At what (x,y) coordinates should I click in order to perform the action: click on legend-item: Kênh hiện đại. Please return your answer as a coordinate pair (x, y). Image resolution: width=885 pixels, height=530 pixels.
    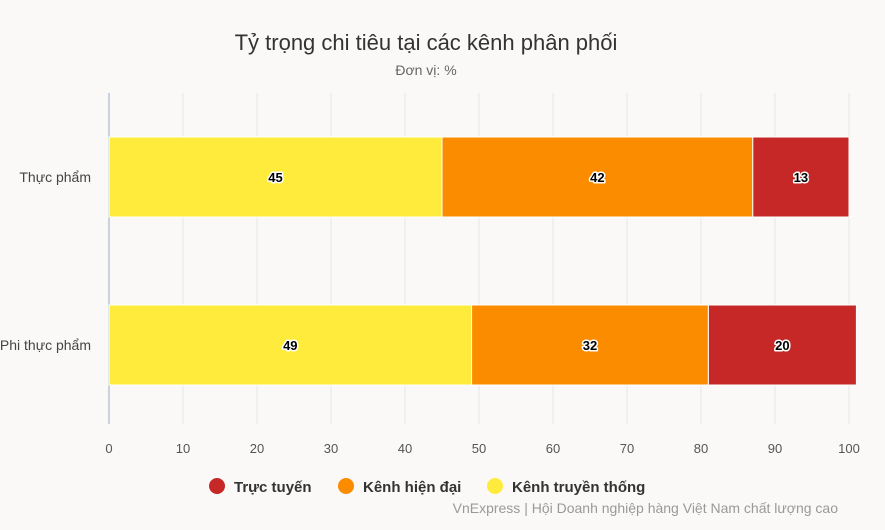
    Looking at the image, I should click on (399, 487).